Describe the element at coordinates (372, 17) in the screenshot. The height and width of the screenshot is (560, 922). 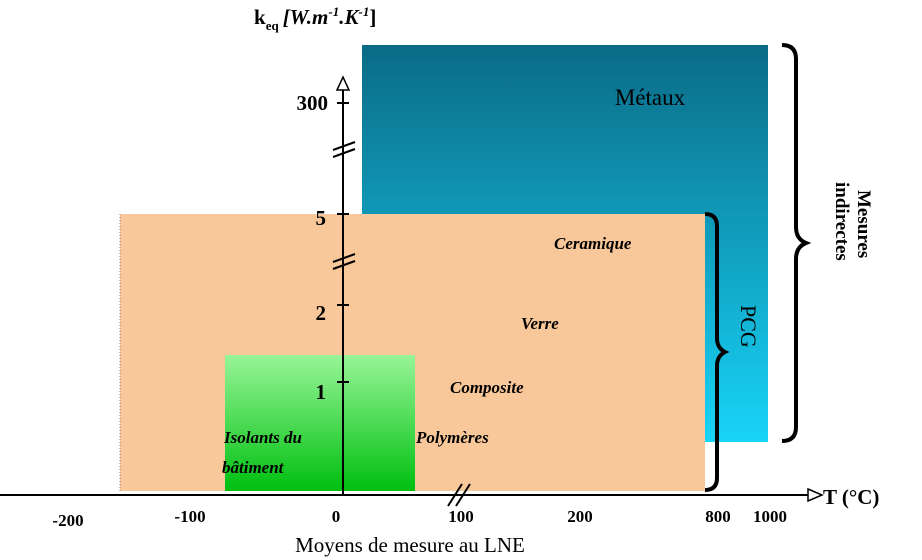
I see `bracket: ]` at that location.